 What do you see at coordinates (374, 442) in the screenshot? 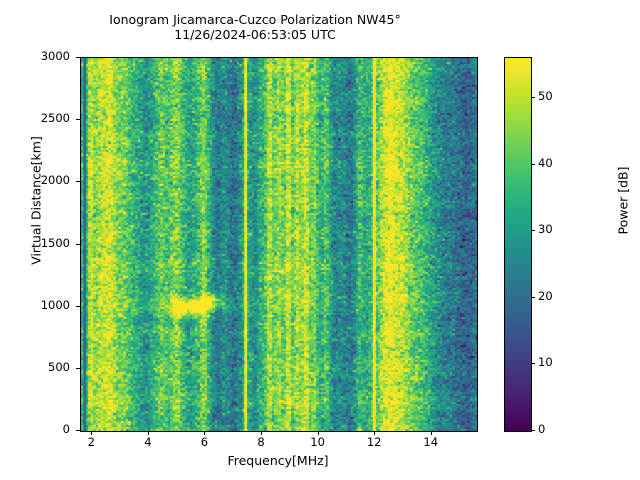
I see `x-tick-label: 12` at bounding box center [374, 442].